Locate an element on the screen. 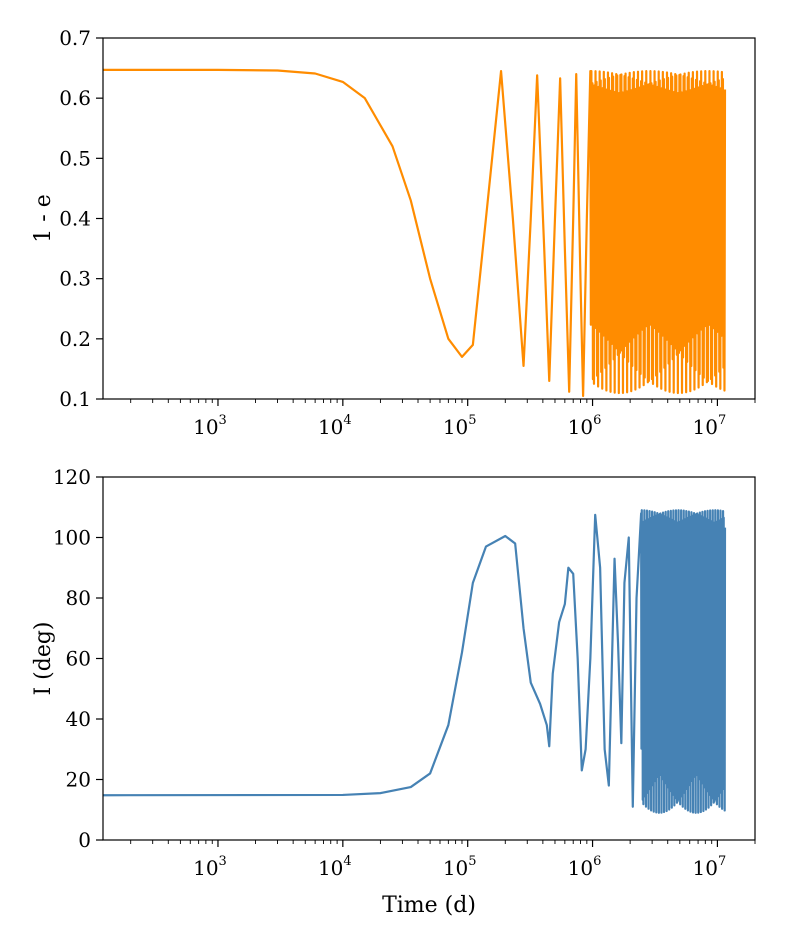 Image resolution: width=785 pixels, height=942 pixels. y-tick-label: 80 is located at coordinates (78, 598).